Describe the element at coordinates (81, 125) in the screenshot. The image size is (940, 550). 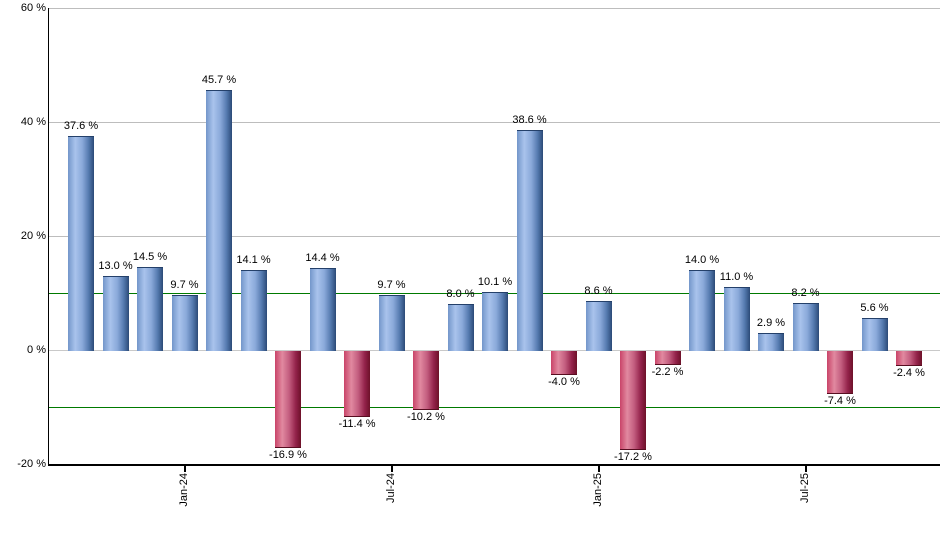
I see `value-label: 37.6 %` at that location.